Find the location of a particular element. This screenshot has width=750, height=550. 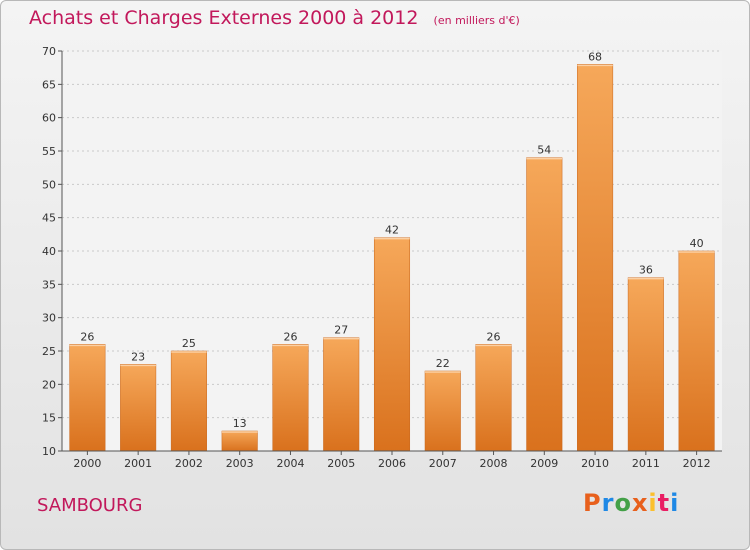

data-label-2002: 25 is located at coordinates (189, 343).